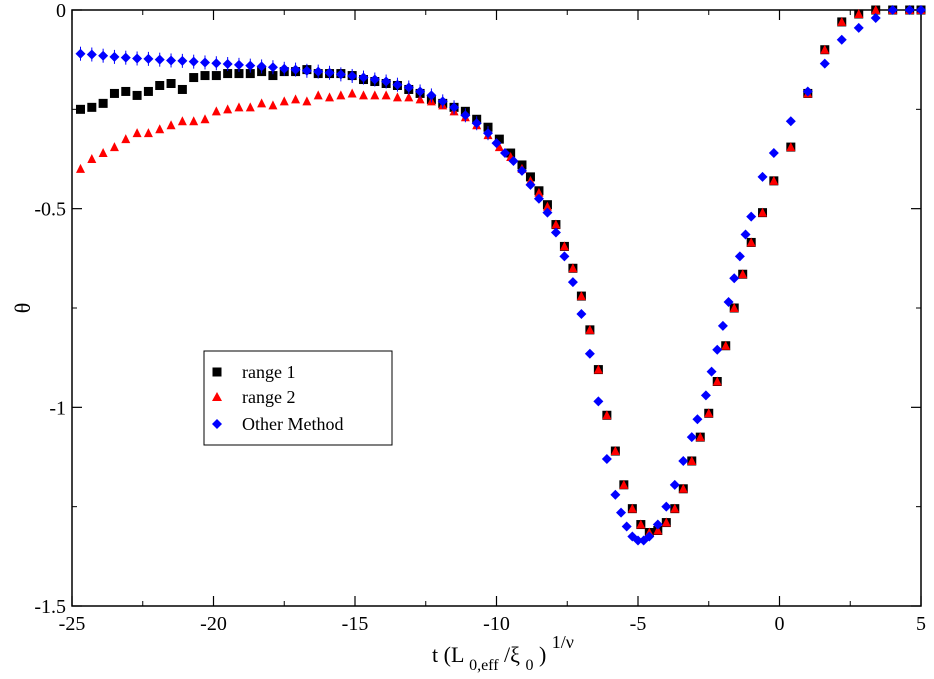 The width and height of the screenshot is (934, 679). I want to click on x-axis-title-close: ), so click(542, 654).